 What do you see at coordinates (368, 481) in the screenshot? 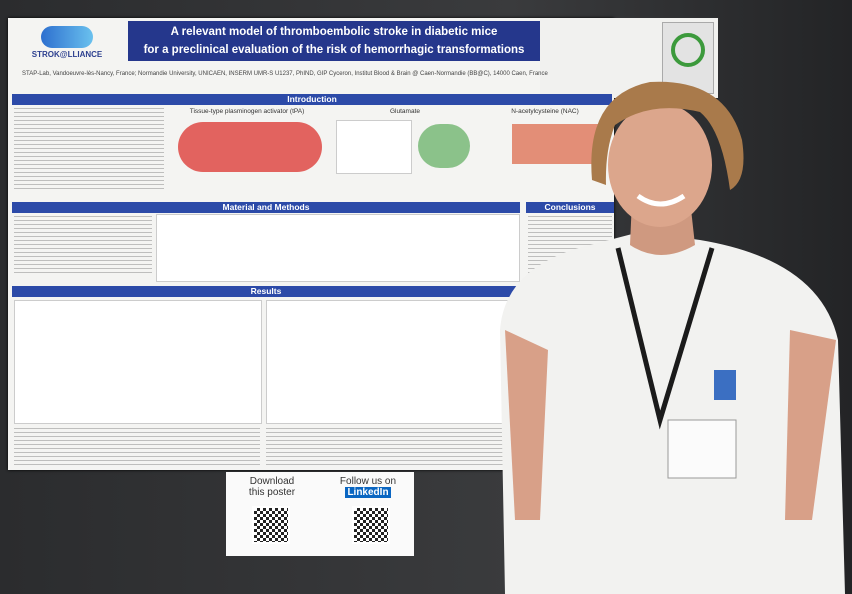
I see `sign-line: Follow us on` at bounding box center [368, 481].